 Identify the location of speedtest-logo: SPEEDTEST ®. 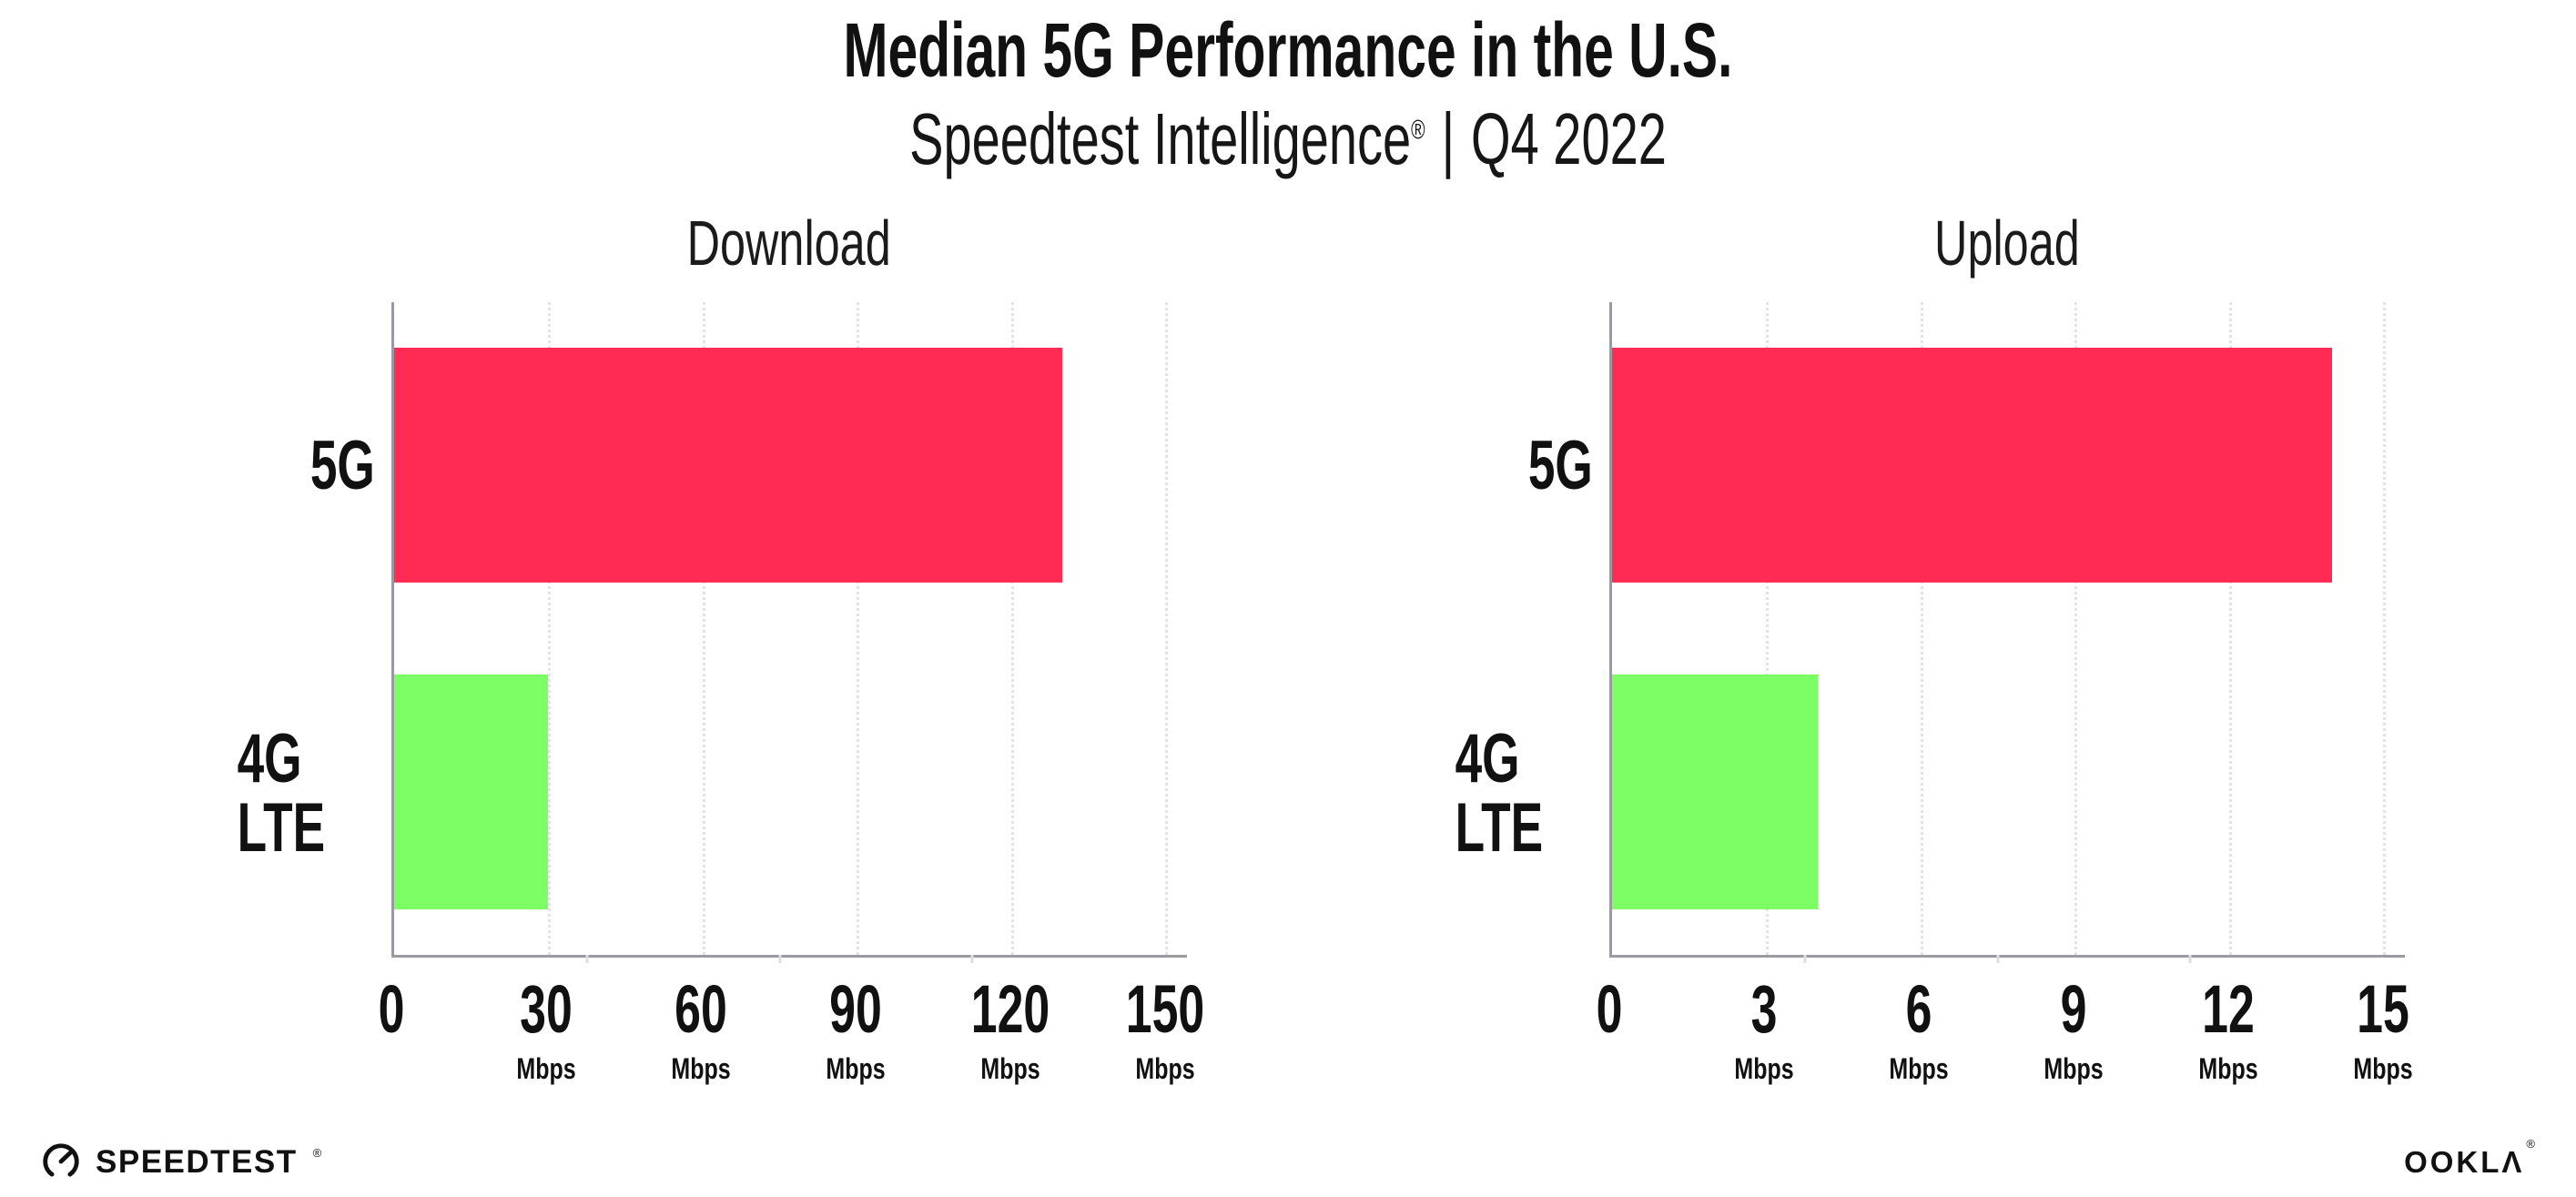
(181, 1162).